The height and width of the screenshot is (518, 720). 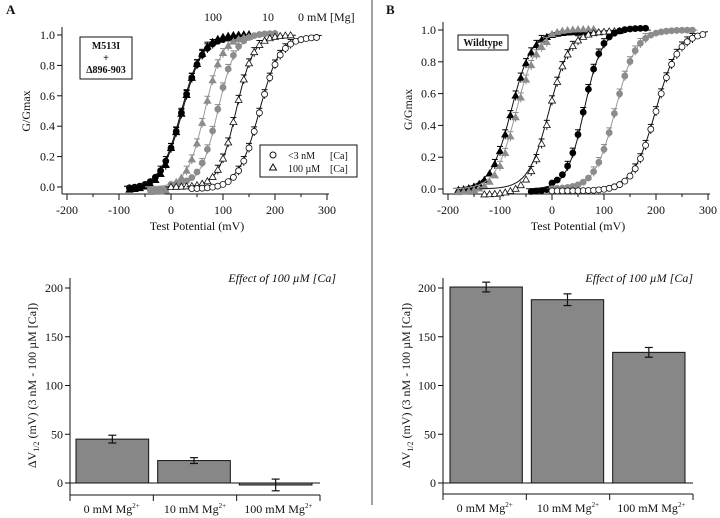 I want to click on y-tick-label: 0.6, so click(x=428, y=94).